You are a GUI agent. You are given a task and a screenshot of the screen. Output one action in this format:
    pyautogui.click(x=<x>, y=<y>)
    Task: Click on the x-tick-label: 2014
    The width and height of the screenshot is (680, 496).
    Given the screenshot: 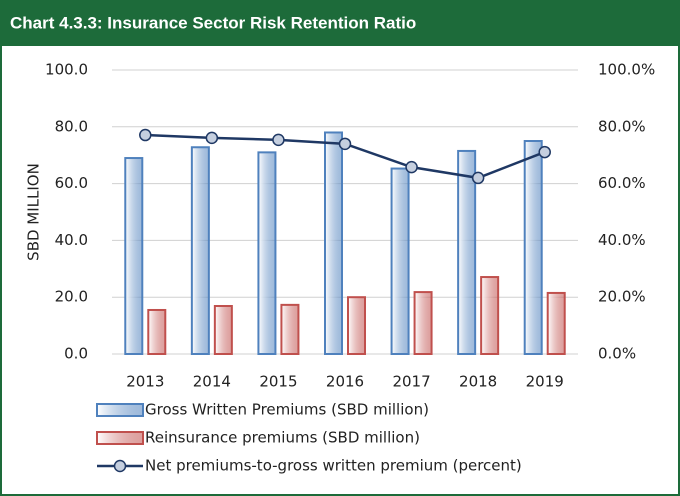 What is the action you would take?
    pyautogui.click(x=212, y=382)
    